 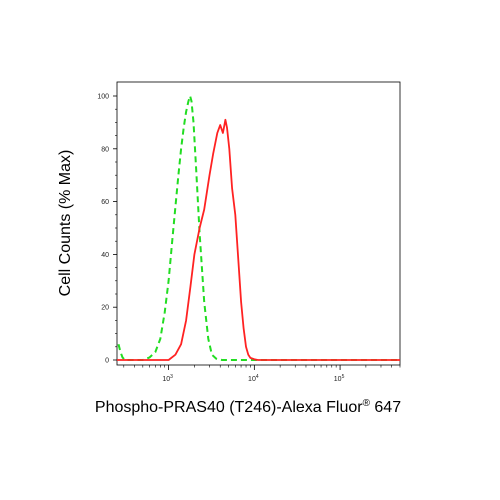 What do you see at coordinates (105, 149) in the screenshot?
I see `y-tick-label: 80` at bounding box center [105, 149].